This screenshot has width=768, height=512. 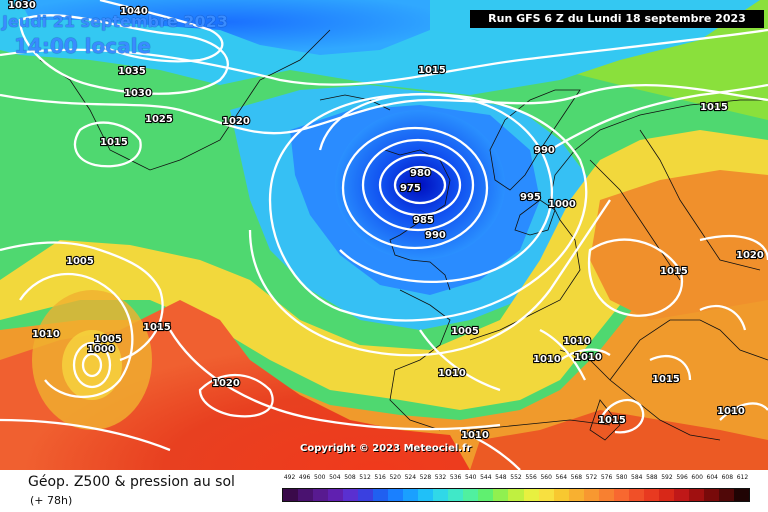 What do you see at coordinates (637, 477) in the screenshot?
I see `scale-label: 584` at bounding box center [637, 477].